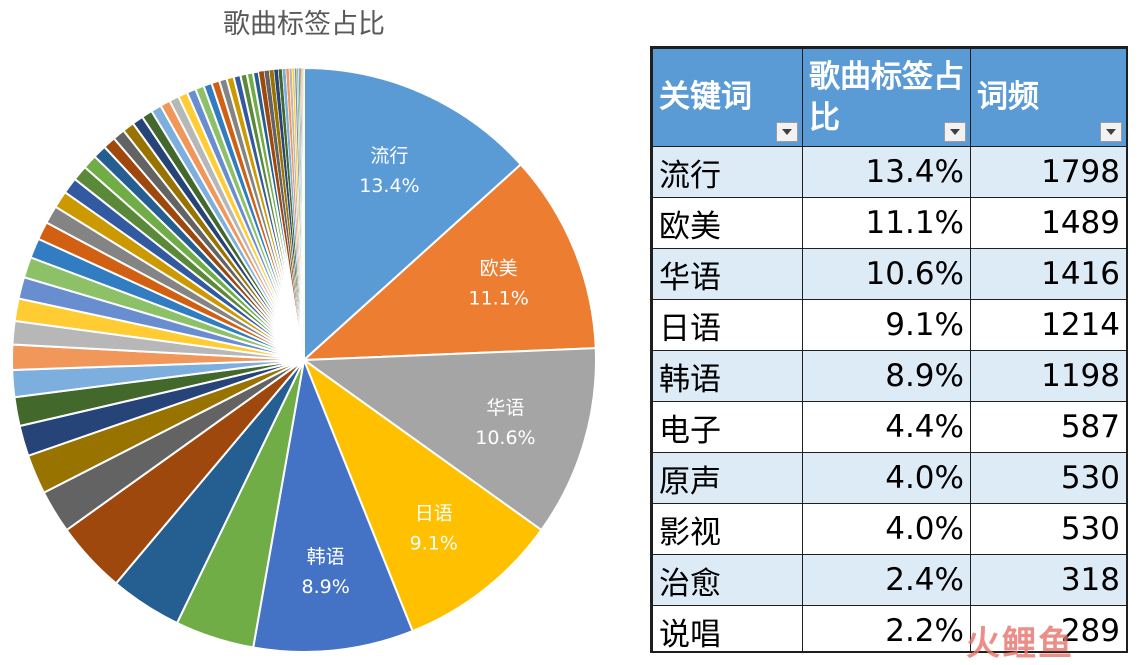 Image resolution: width=1138 pixels, height=665 pixels. Describe the element at coordinates (326, 557) in the screenshot. I see `slice-category-label: 韩语` at that location.